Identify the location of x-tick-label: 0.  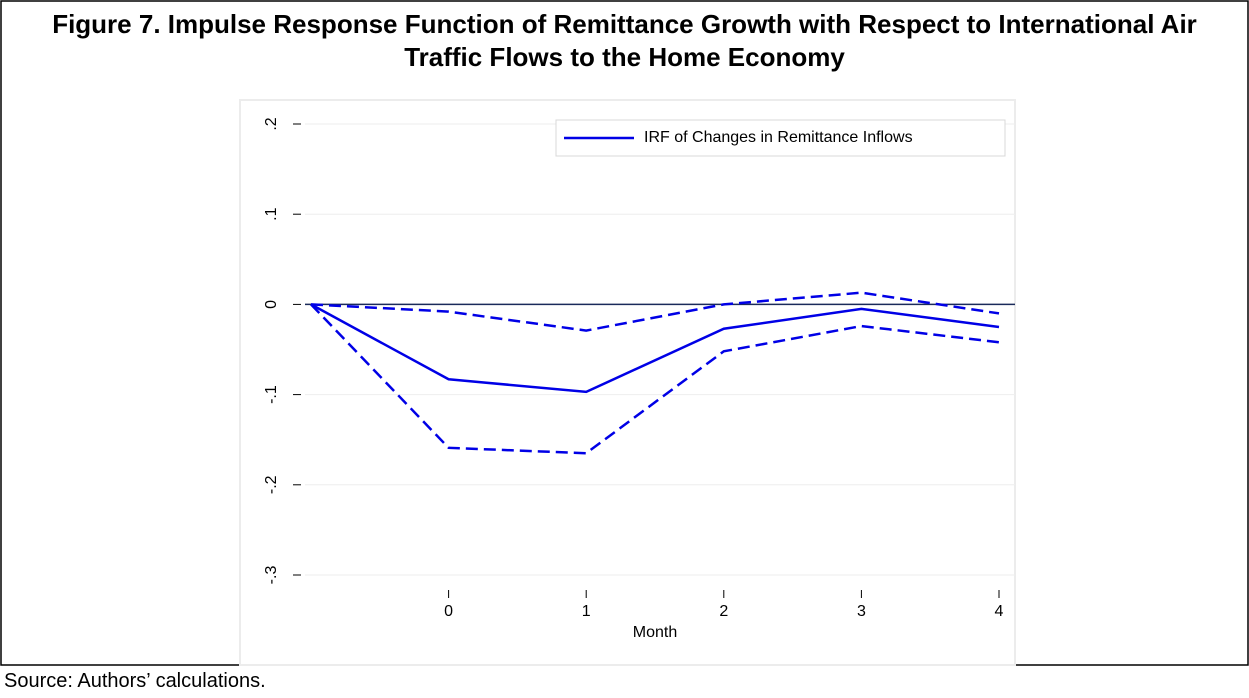
(448, 611).